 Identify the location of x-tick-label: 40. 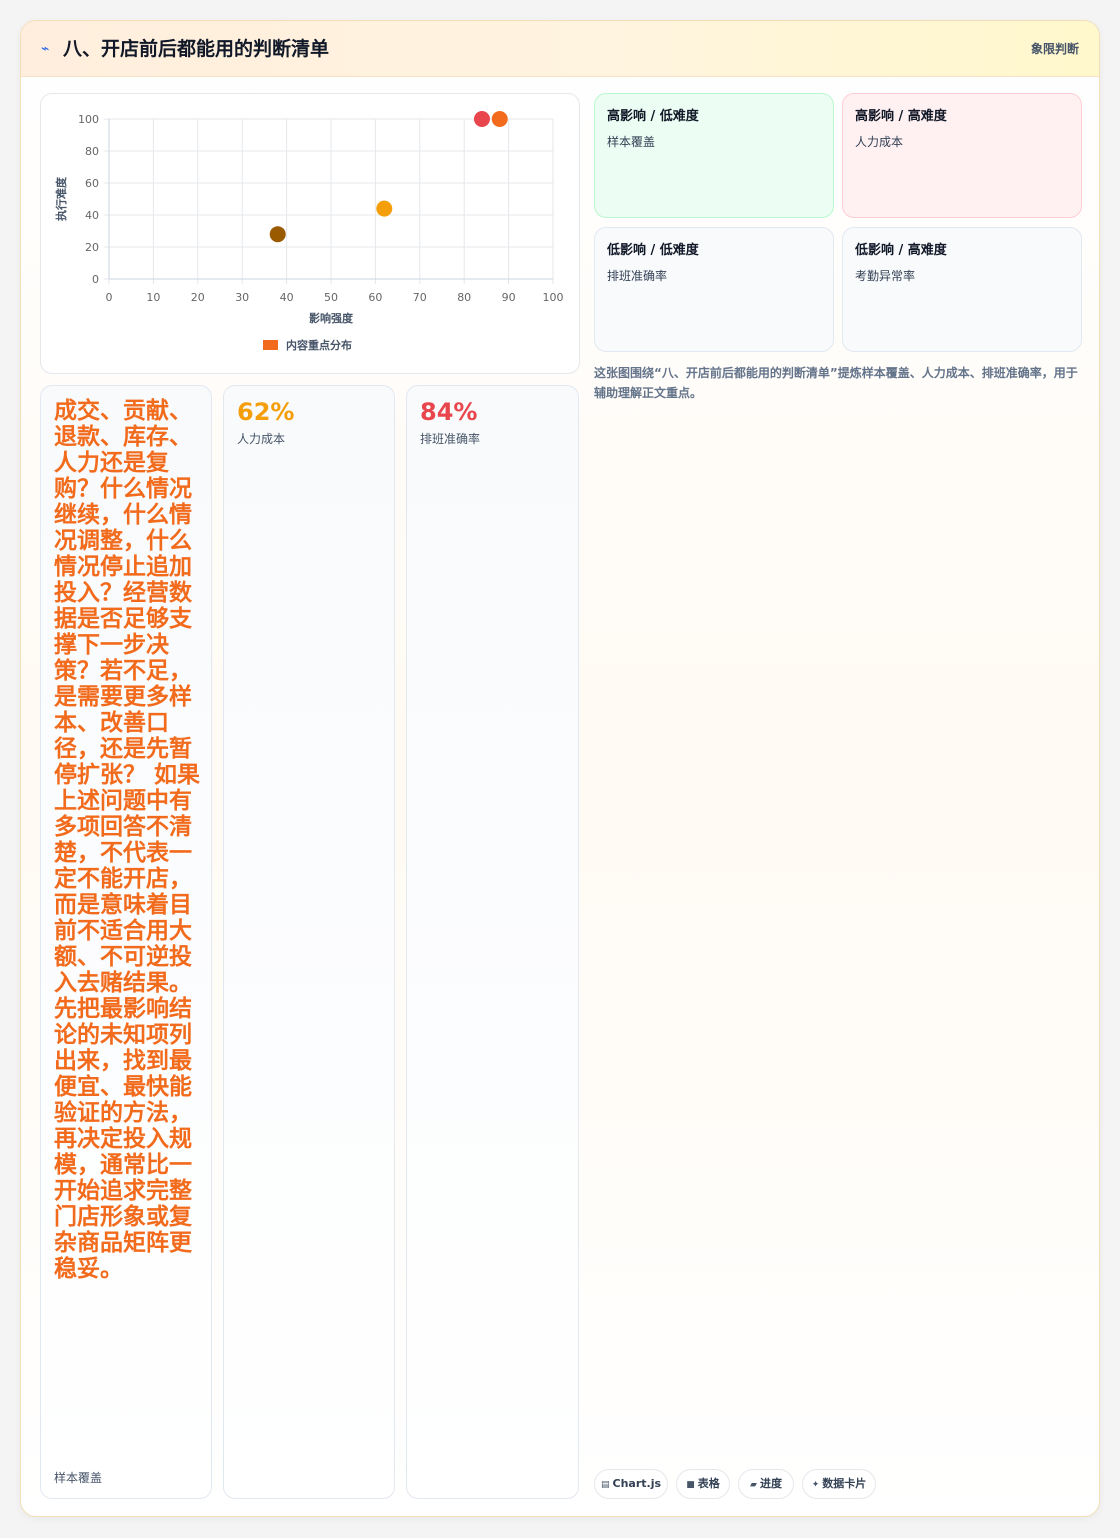
(287, 297).